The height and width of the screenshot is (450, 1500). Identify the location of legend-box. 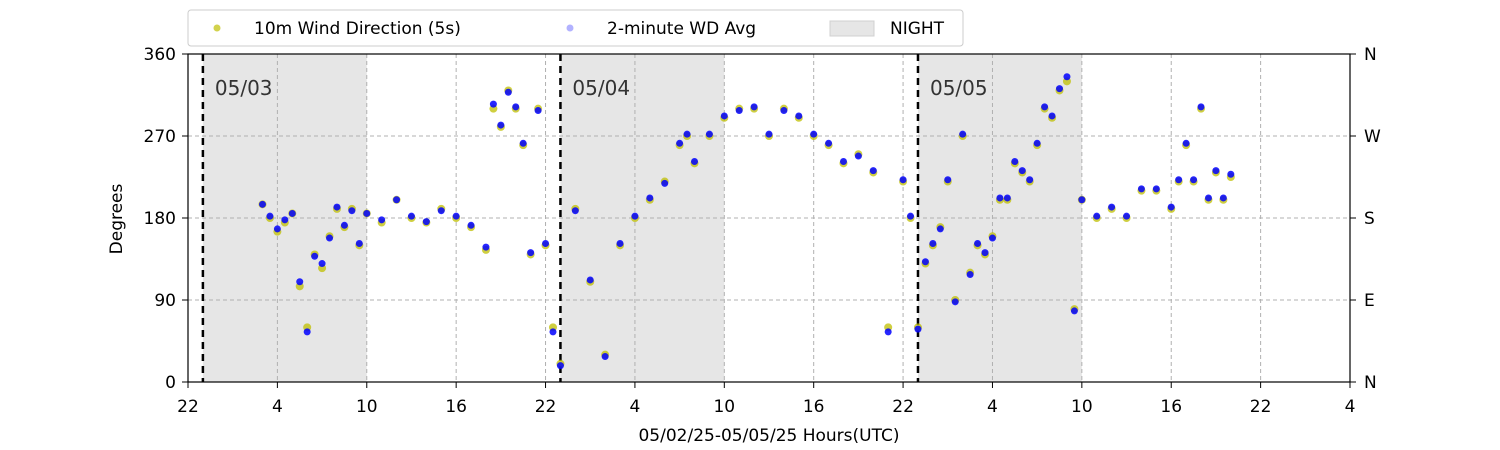
(575, 28).